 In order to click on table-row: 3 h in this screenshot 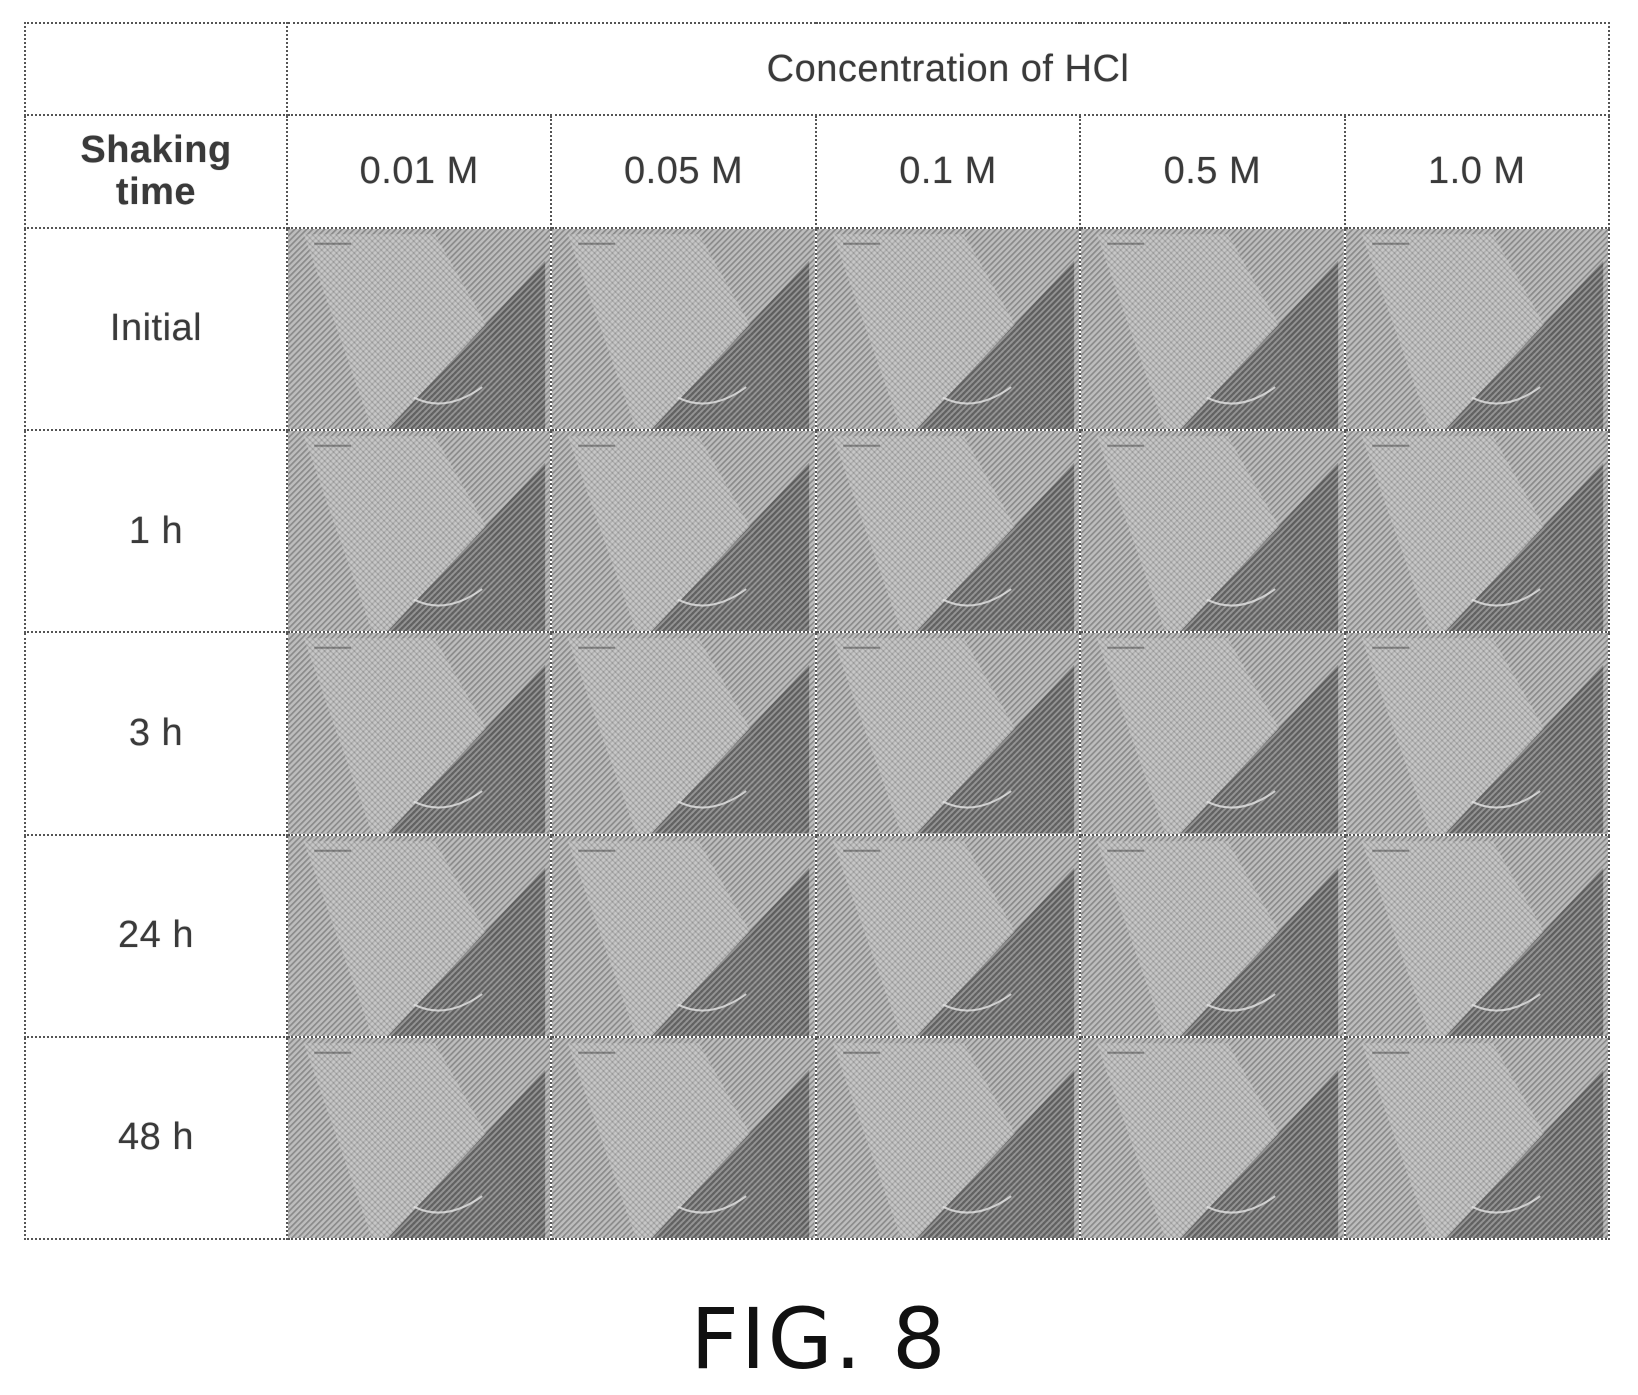, I will do `click(817, 733)`.